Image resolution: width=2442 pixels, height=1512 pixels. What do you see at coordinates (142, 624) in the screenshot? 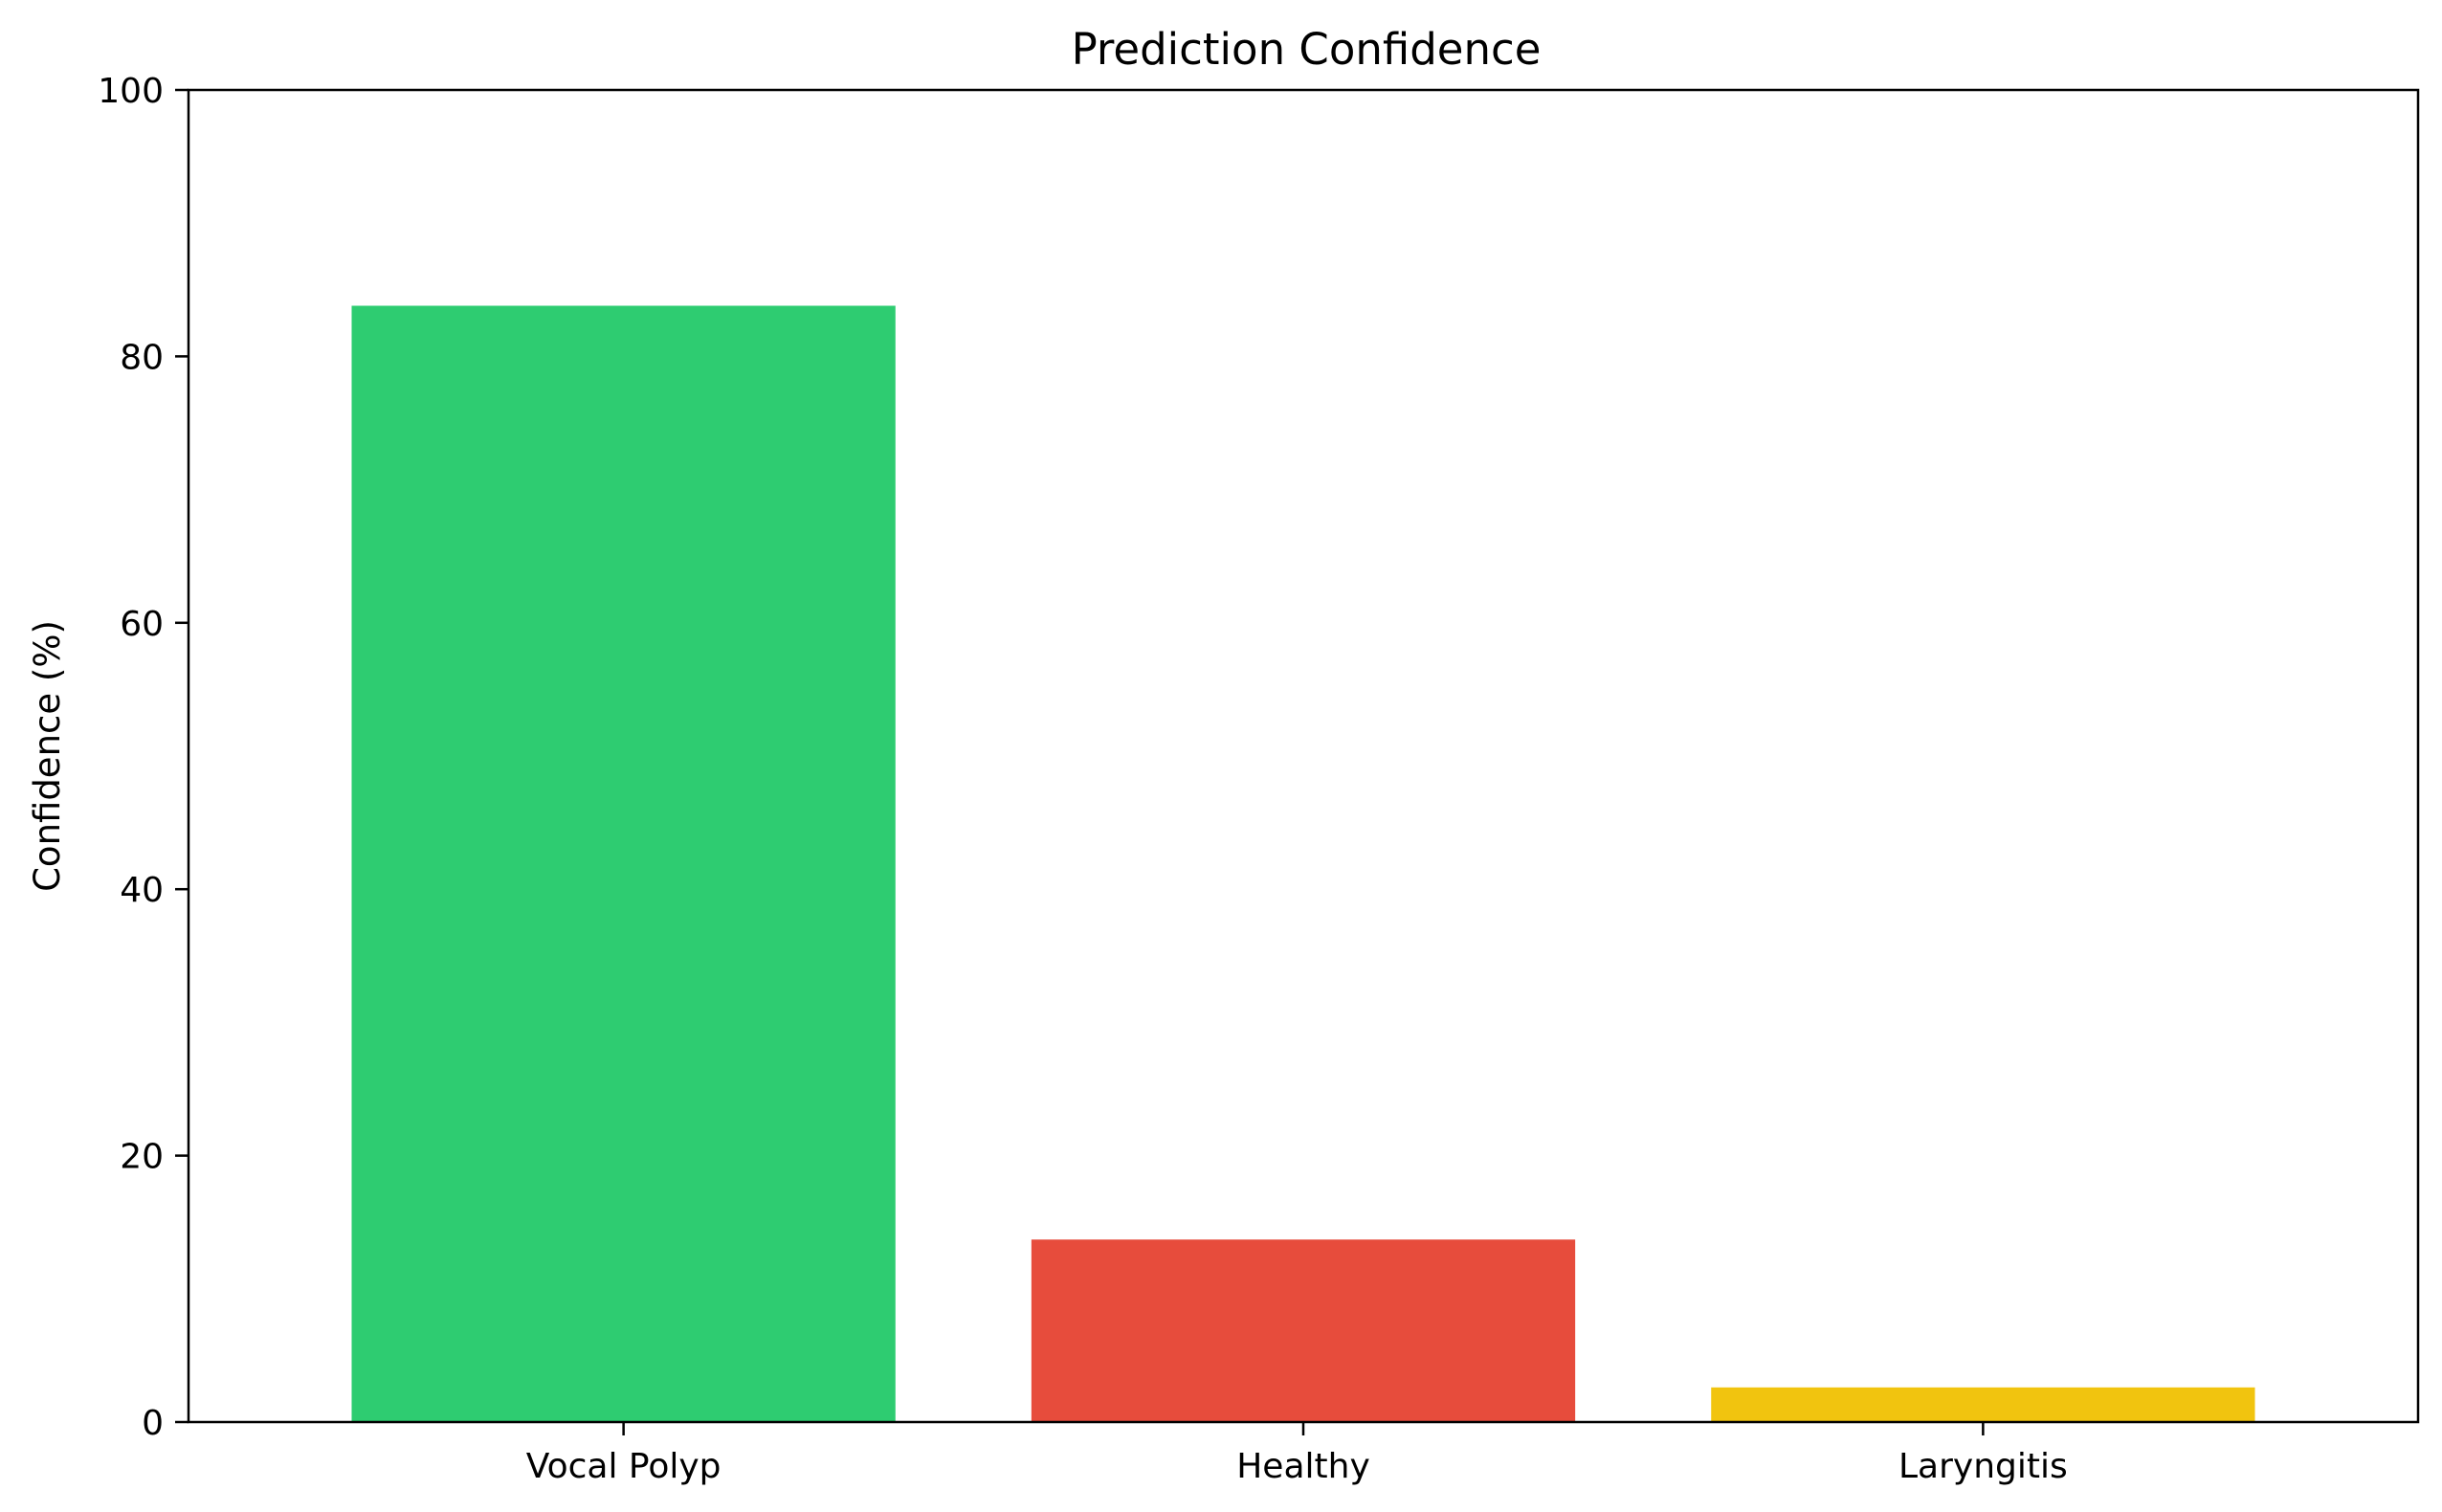
I see `y-tick-label: 60` at bounding box center [142, 624].